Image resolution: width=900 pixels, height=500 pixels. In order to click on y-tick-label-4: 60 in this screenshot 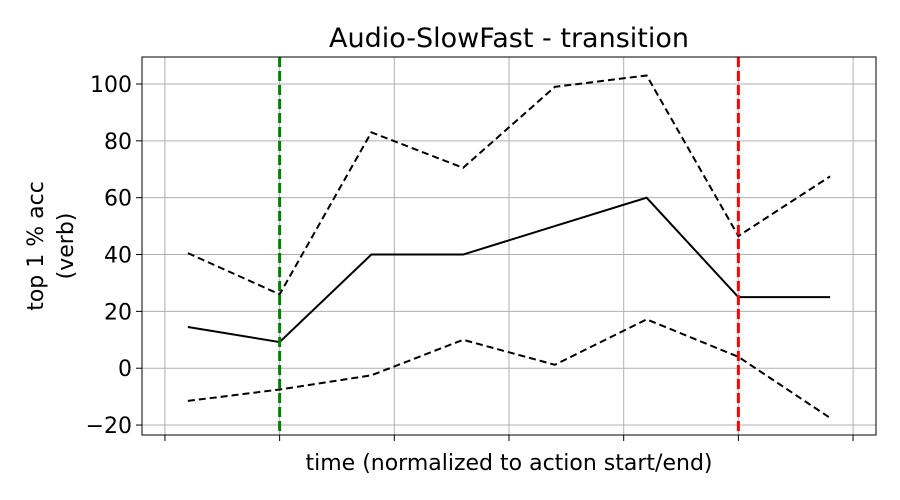, I will do `click(118, 199)`.